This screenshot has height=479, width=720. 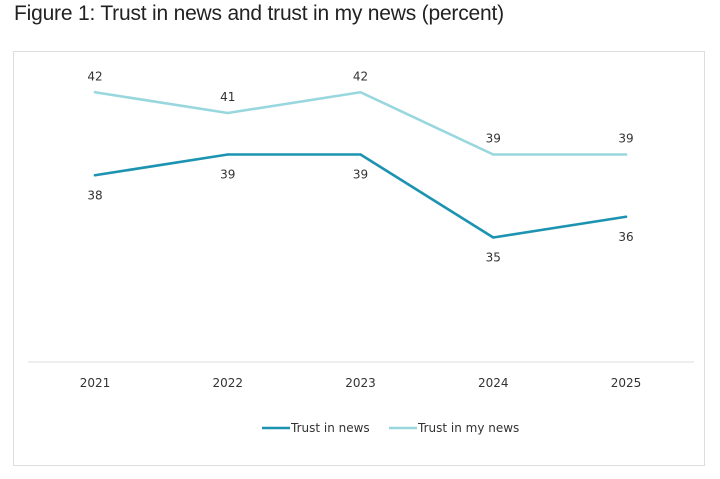 I want to click on x-tick-layer: 2021 2022 2023 2024 2025, so click(x=361, y=383).